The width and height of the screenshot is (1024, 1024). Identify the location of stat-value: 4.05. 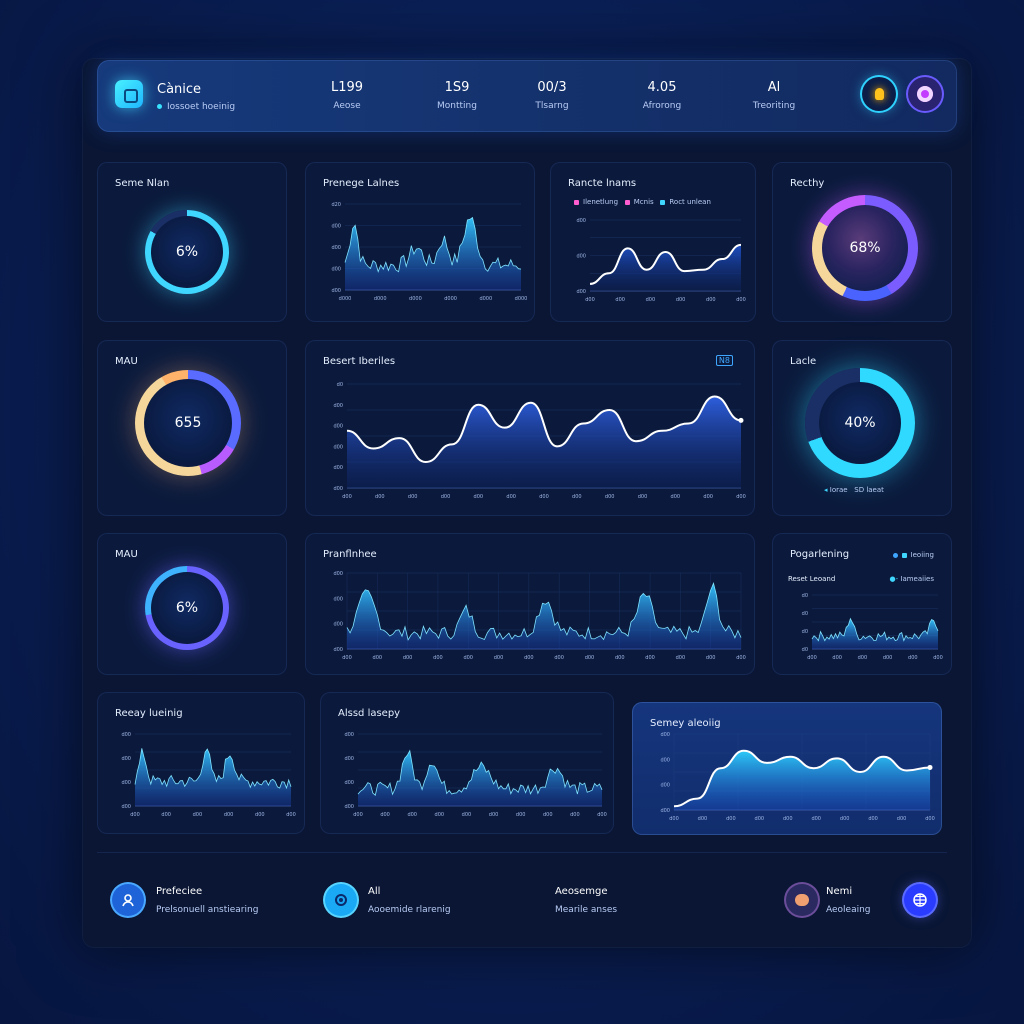
(662, 87).